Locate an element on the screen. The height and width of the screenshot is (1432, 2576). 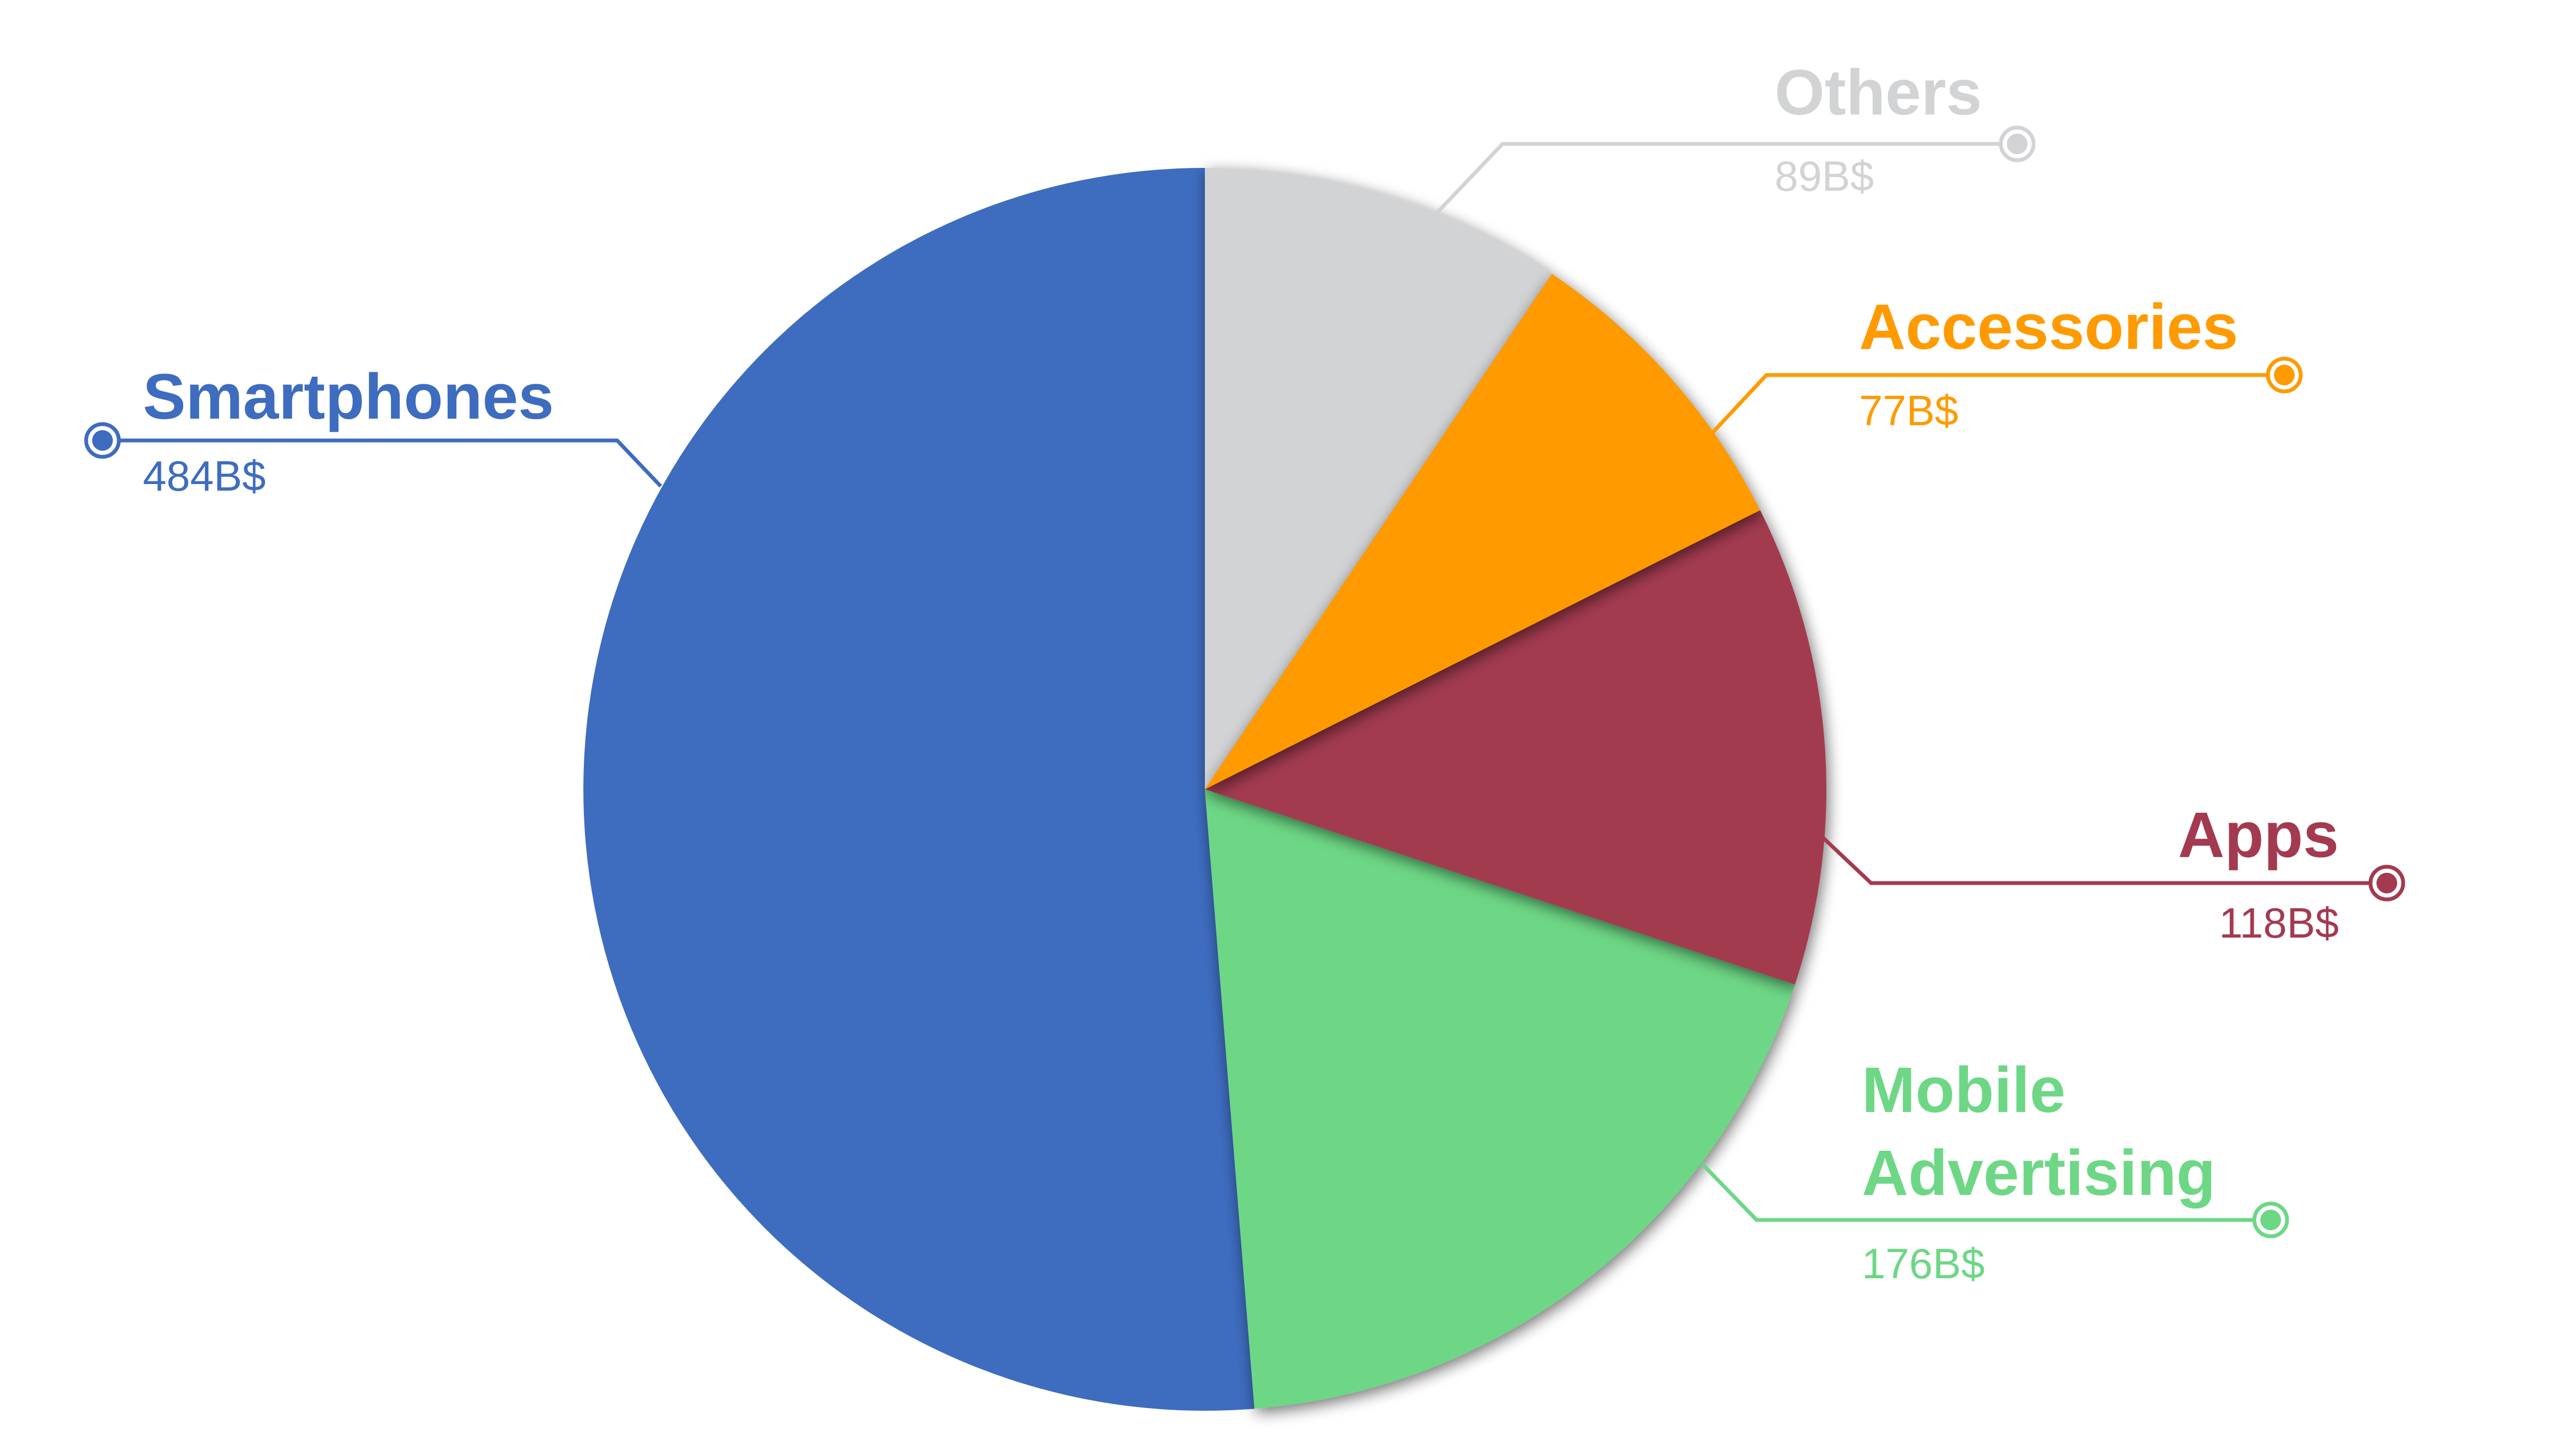
slice-label-mobile-advertising-line-1: Mobile is located at coordinates (1964, 1090).